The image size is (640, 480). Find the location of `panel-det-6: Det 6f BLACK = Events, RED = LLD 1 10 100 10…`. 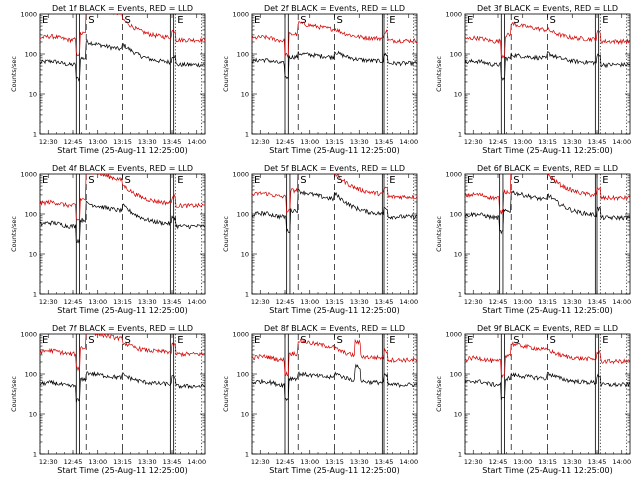

panel-det-6: Det 6f BLACK = Events, RED = LLD 1 10 100 10… is located at coordinates (533, 239).